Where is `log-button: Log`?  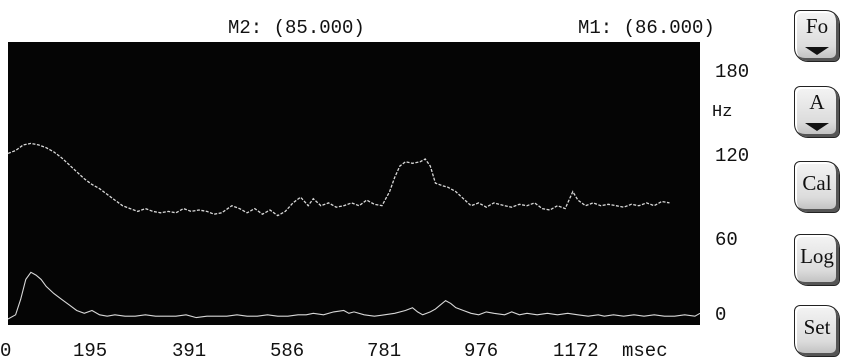 log-button: Log is located at coordinates (817, 260).